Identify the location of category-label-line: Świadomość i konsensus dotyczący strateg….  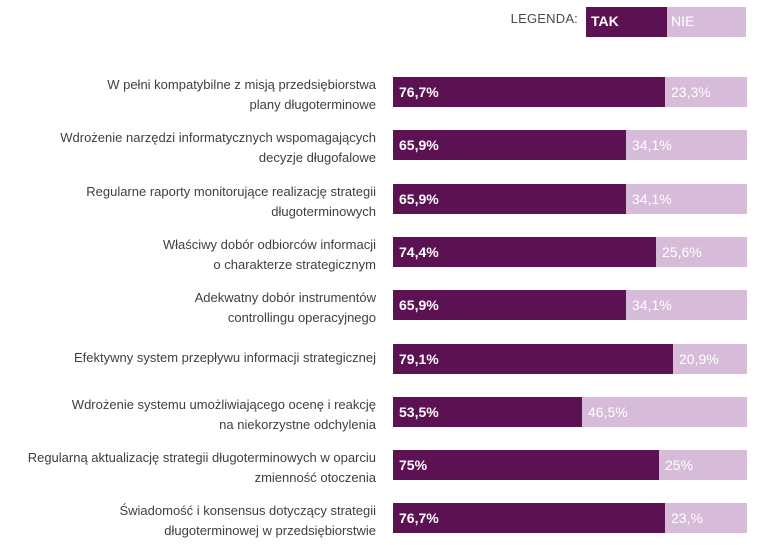
(247, 510).